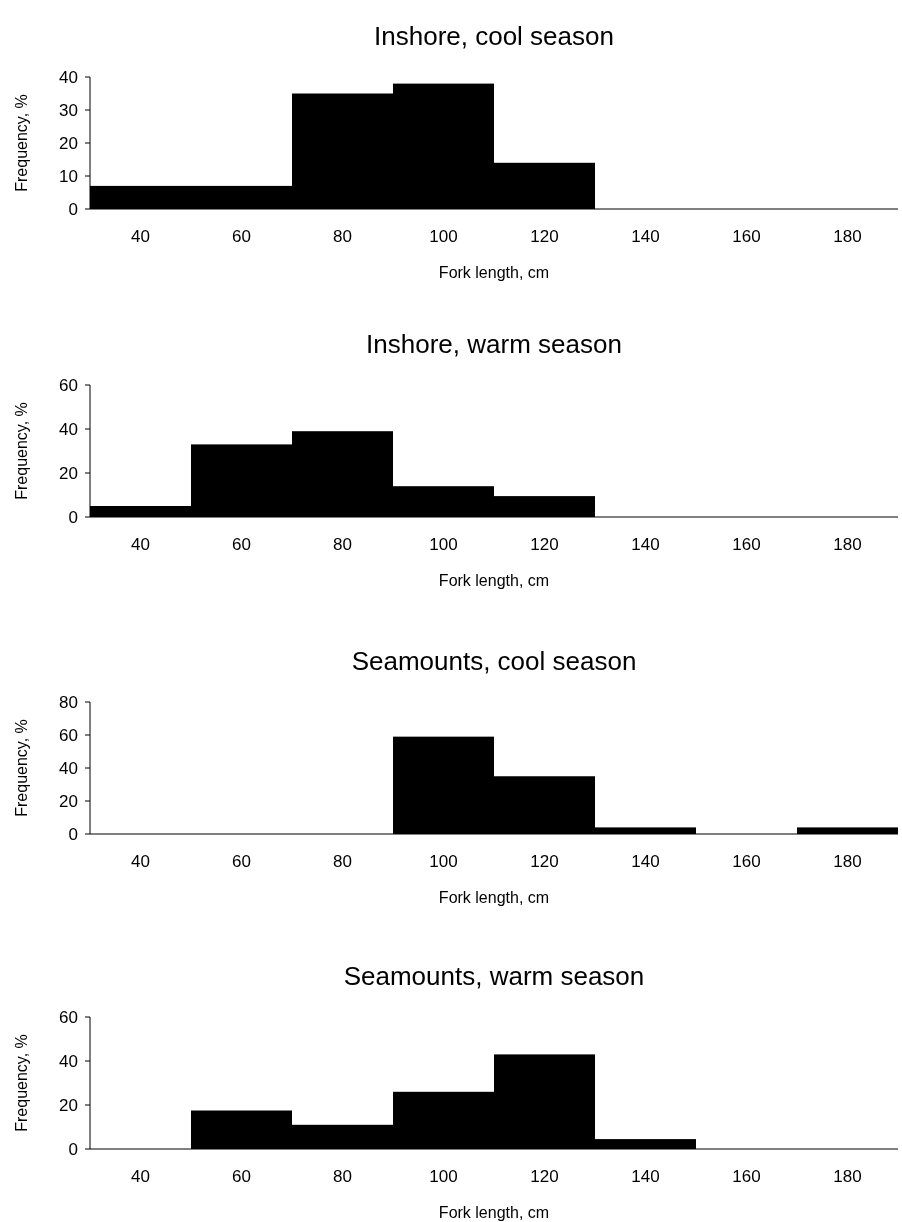 This screenshot has height=1222, width=902. I want to click on chart-title: Inshore, warm season, so click(494, 344).